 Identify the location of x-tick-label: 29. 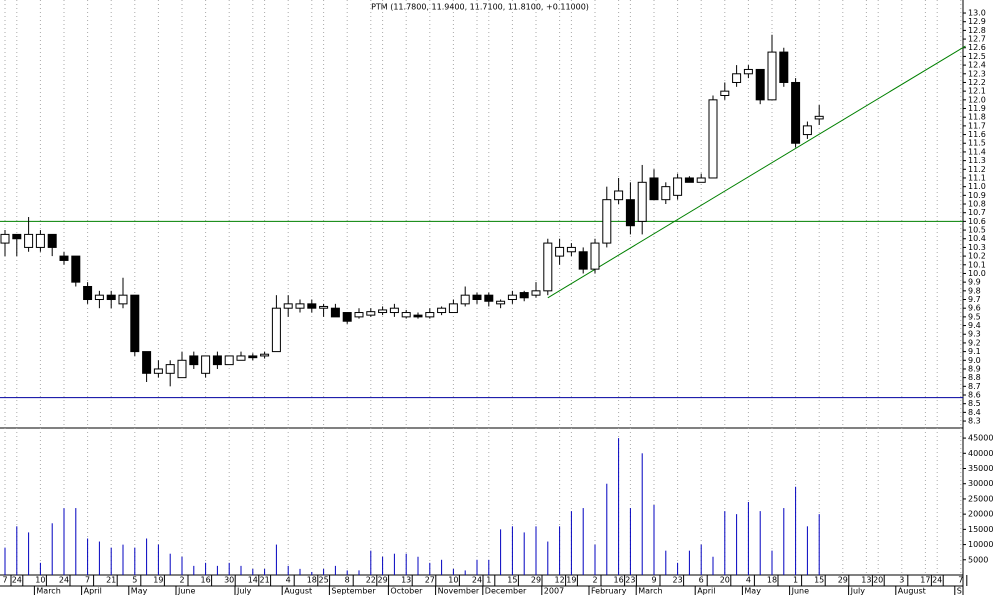
(383, 580).